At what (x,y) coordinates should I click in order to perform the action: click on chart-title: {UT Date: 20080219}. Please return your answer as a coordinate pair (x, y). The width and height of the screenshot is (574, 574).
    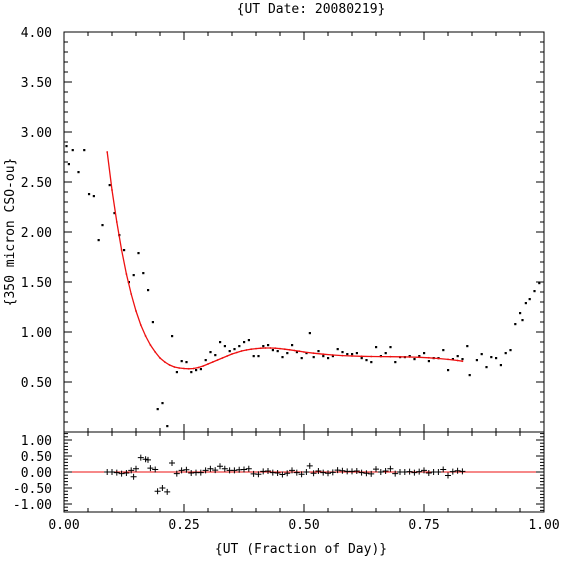
    Looking at the image, I should click on (311, 9).